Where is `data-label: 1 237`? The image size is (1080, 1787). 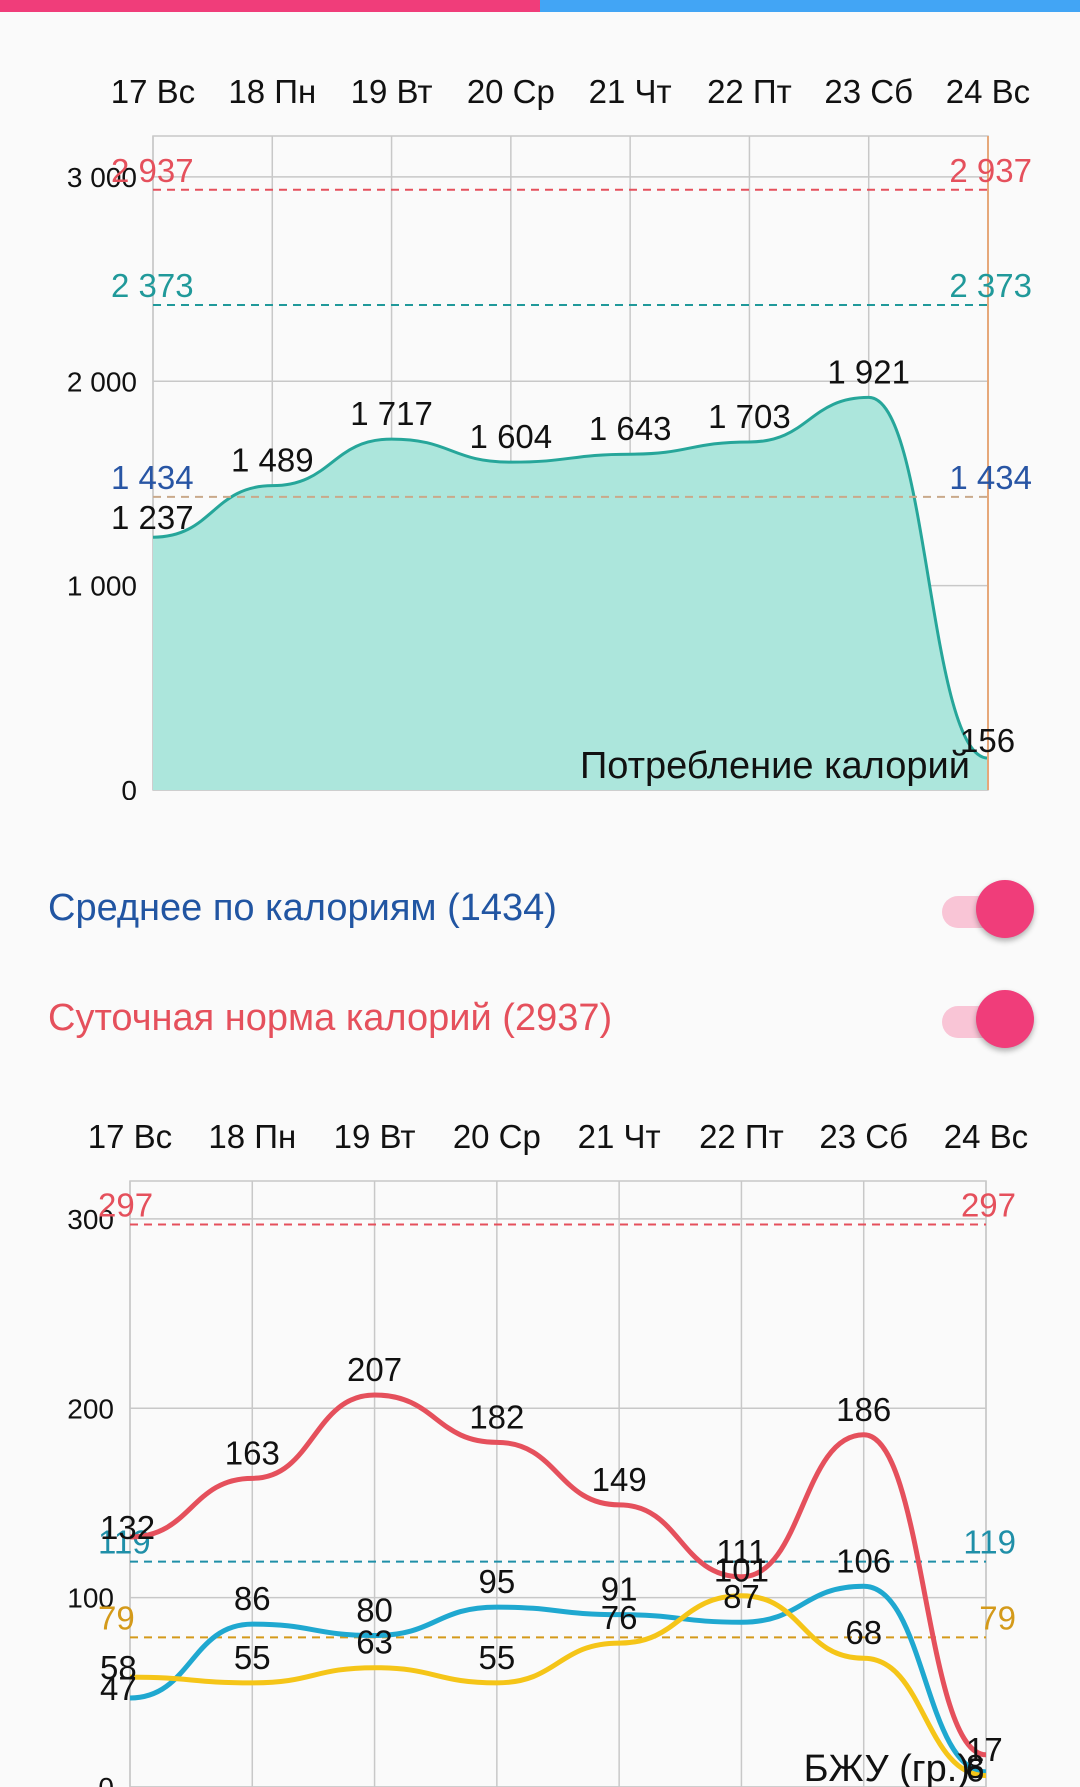
data-label: 1 237 is located at coordinates (152, 517).